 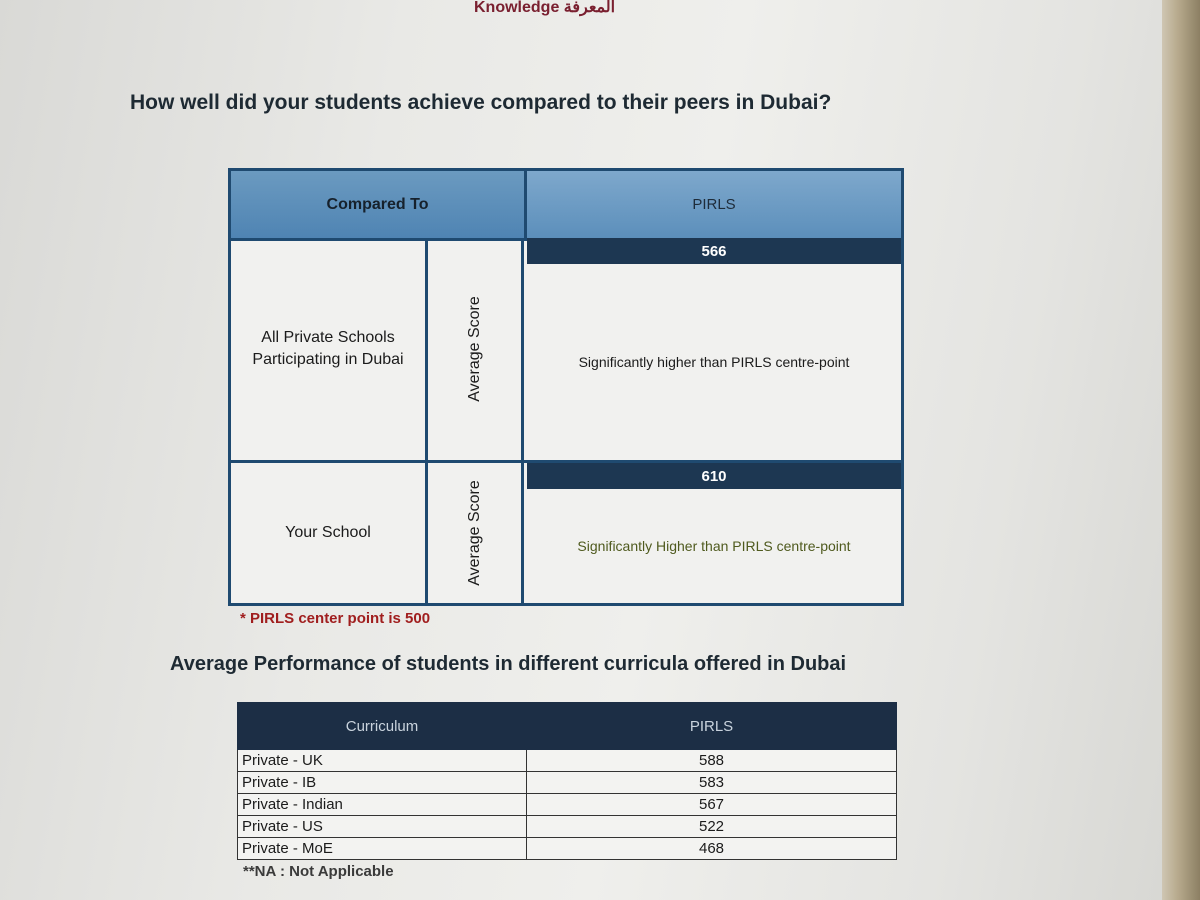 I want to click on curricula-table-header-row: Curriculum PIRLS, so click(x=567, y=726).